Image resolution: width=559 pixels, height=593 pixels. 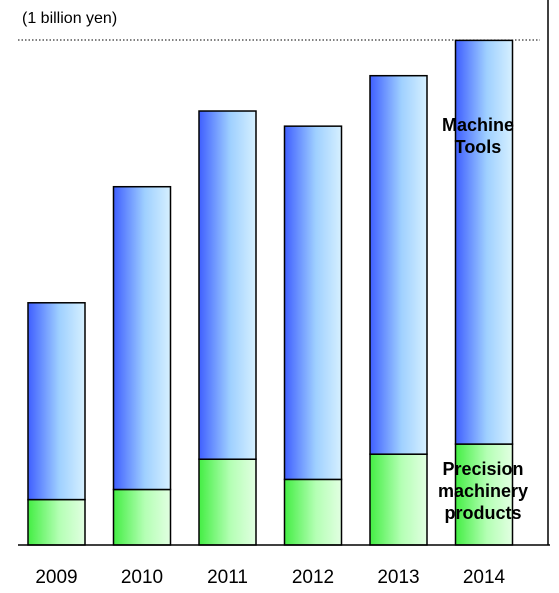 I want to click on x-tick-label-2011: 2011, so click(x=227, y=577).